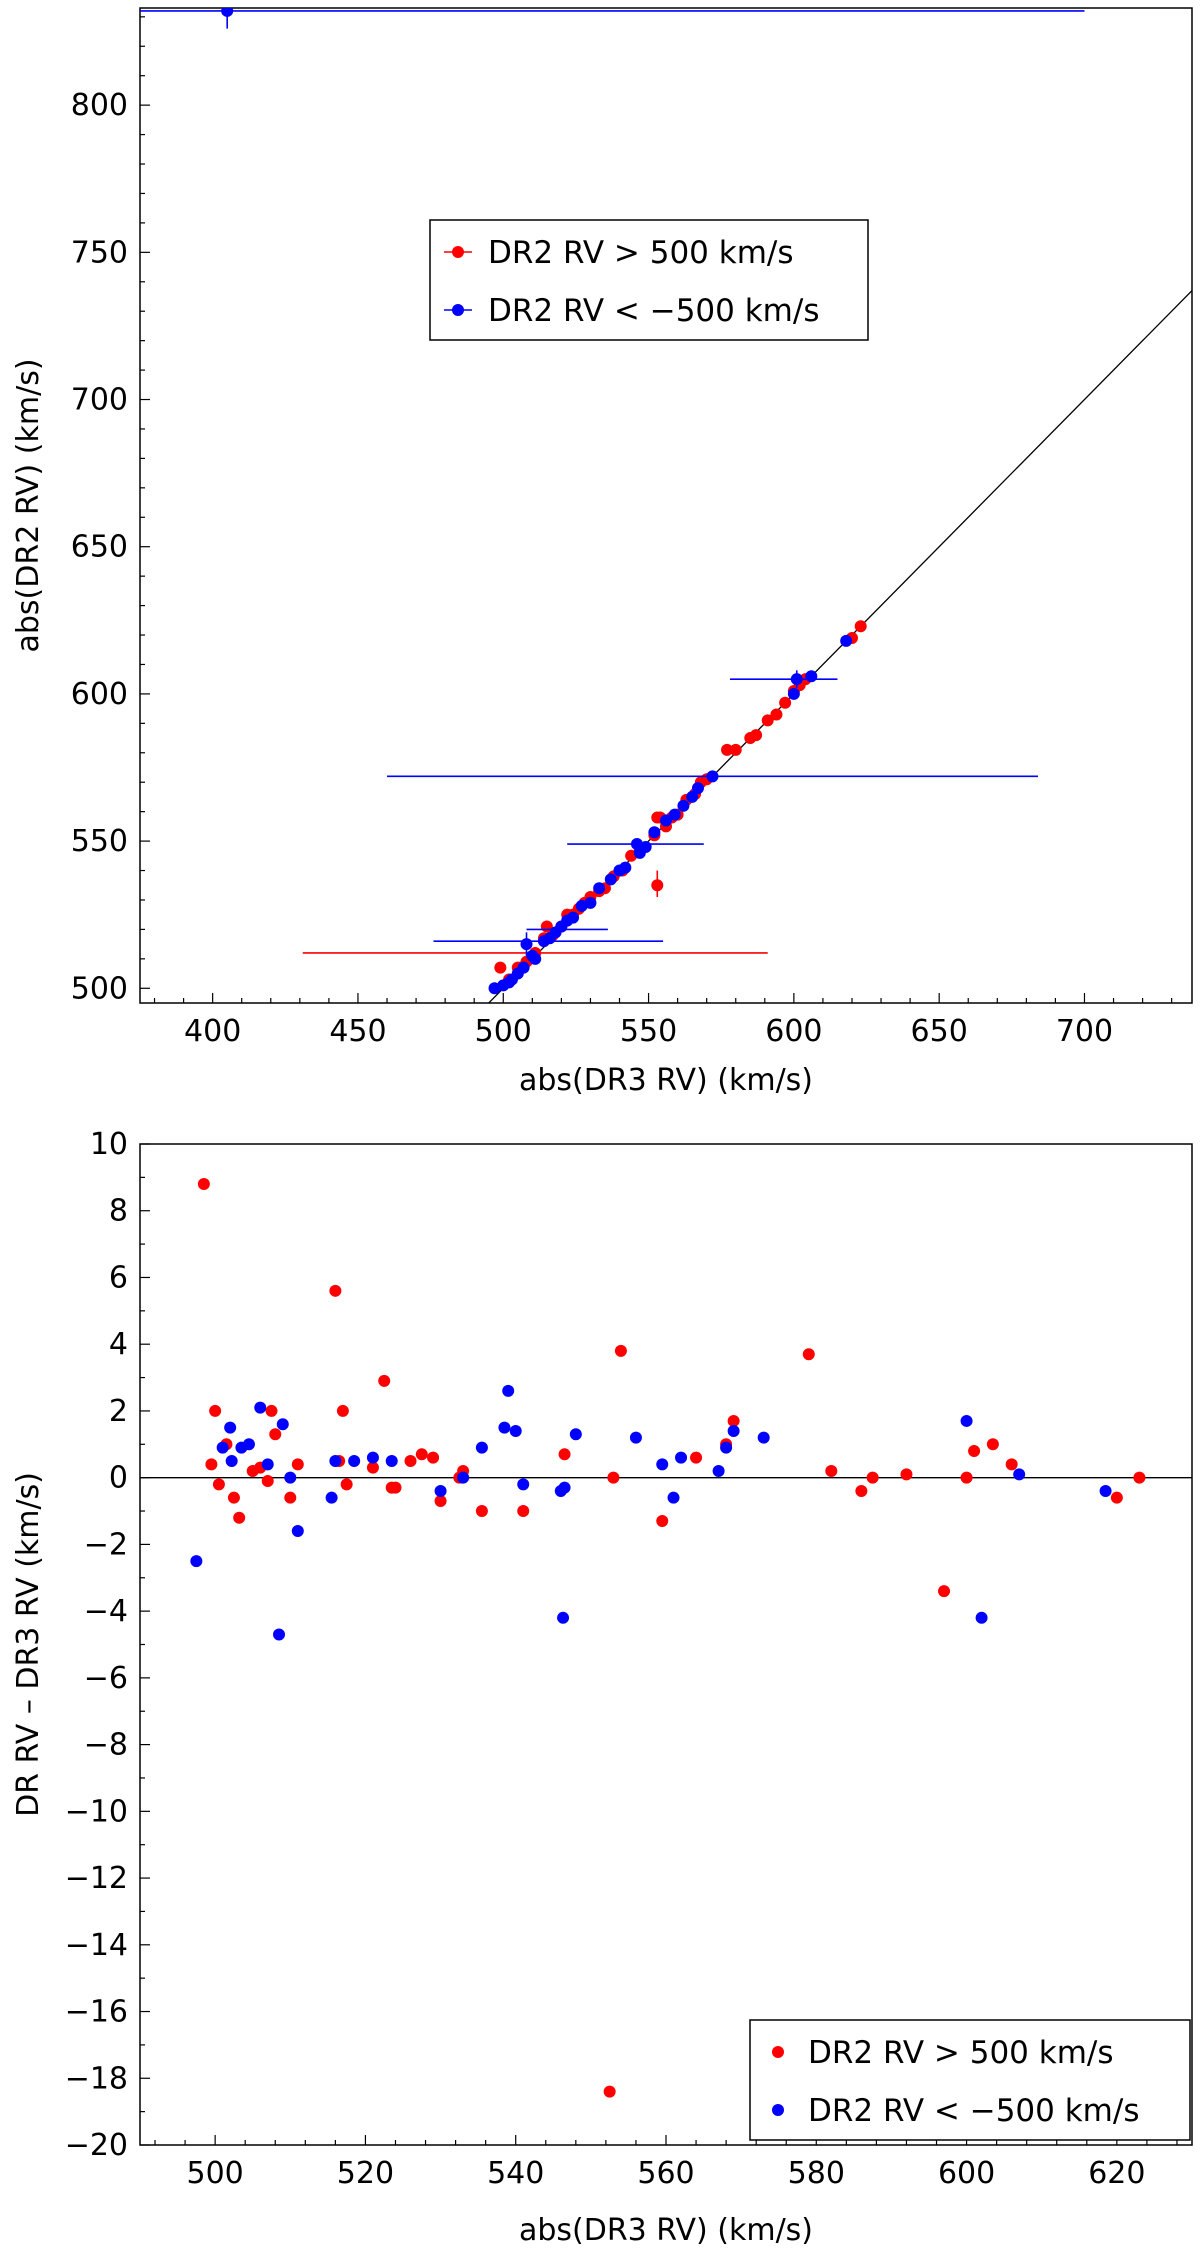  I want to click on x-tick-label: 550, so click(648, 1031).